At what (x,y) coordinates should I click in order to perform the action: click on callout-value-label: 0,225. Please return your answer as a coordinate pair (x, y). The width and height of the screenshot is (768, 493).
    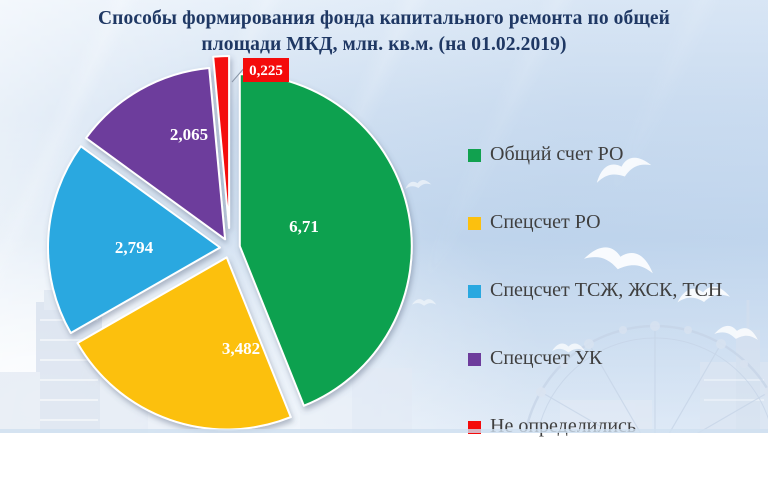
    Looking at the image, I should click on (266, 71).